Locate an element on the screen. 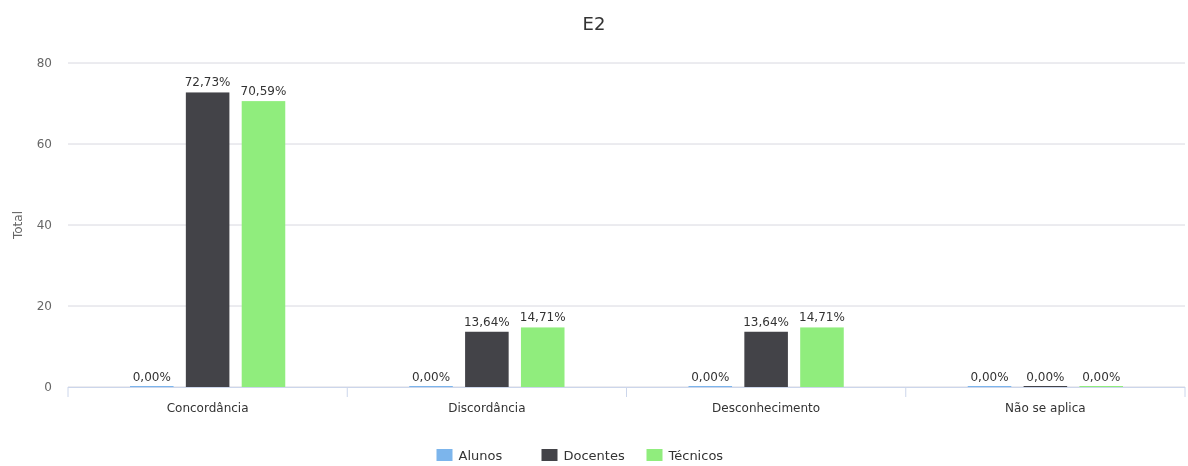  legend-label: Técnicos is located at coordinates (695, 455).